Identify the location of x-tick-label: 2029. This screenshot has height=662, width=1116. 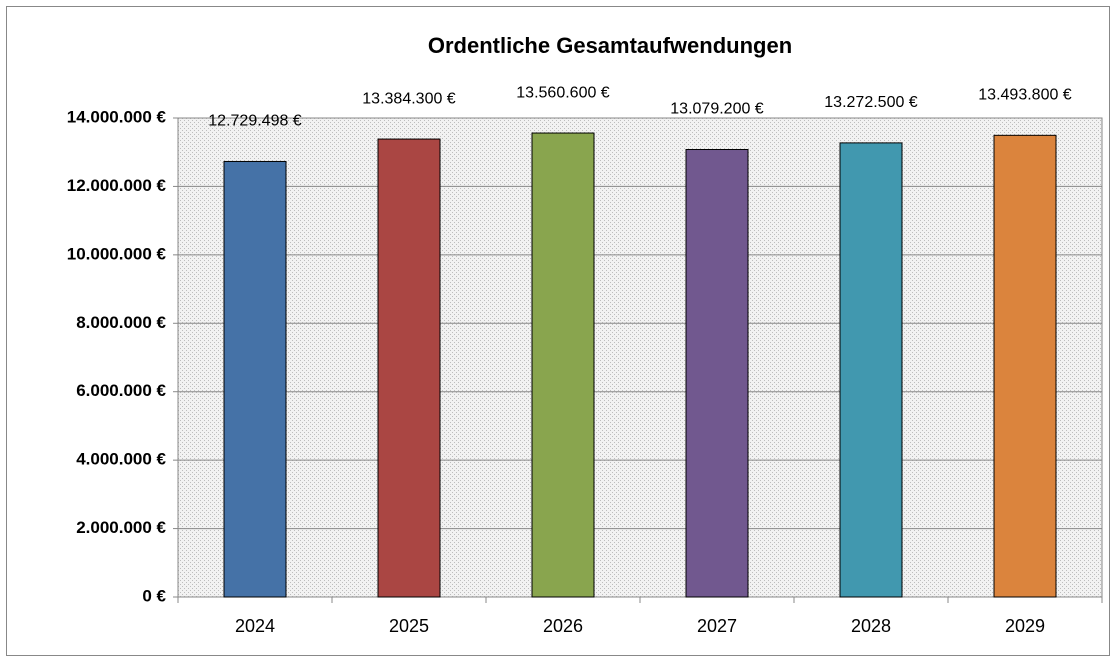
(1025, 626).